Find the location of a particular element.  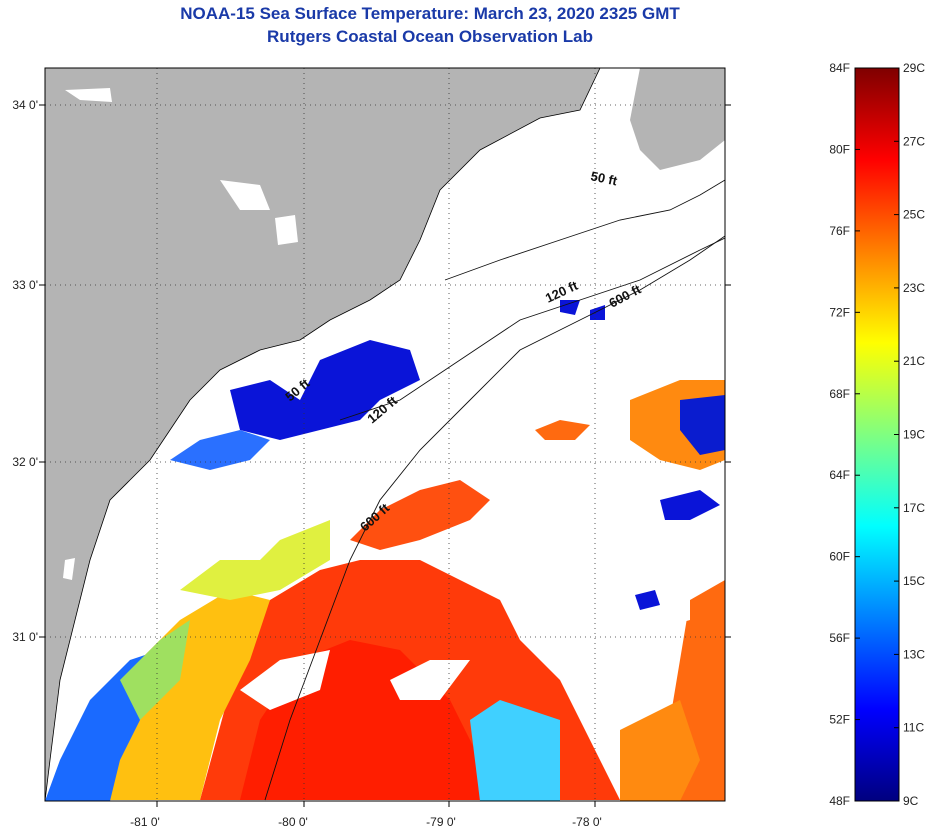

colorbar-c-label: 11C is located at coordinates (913, 728).